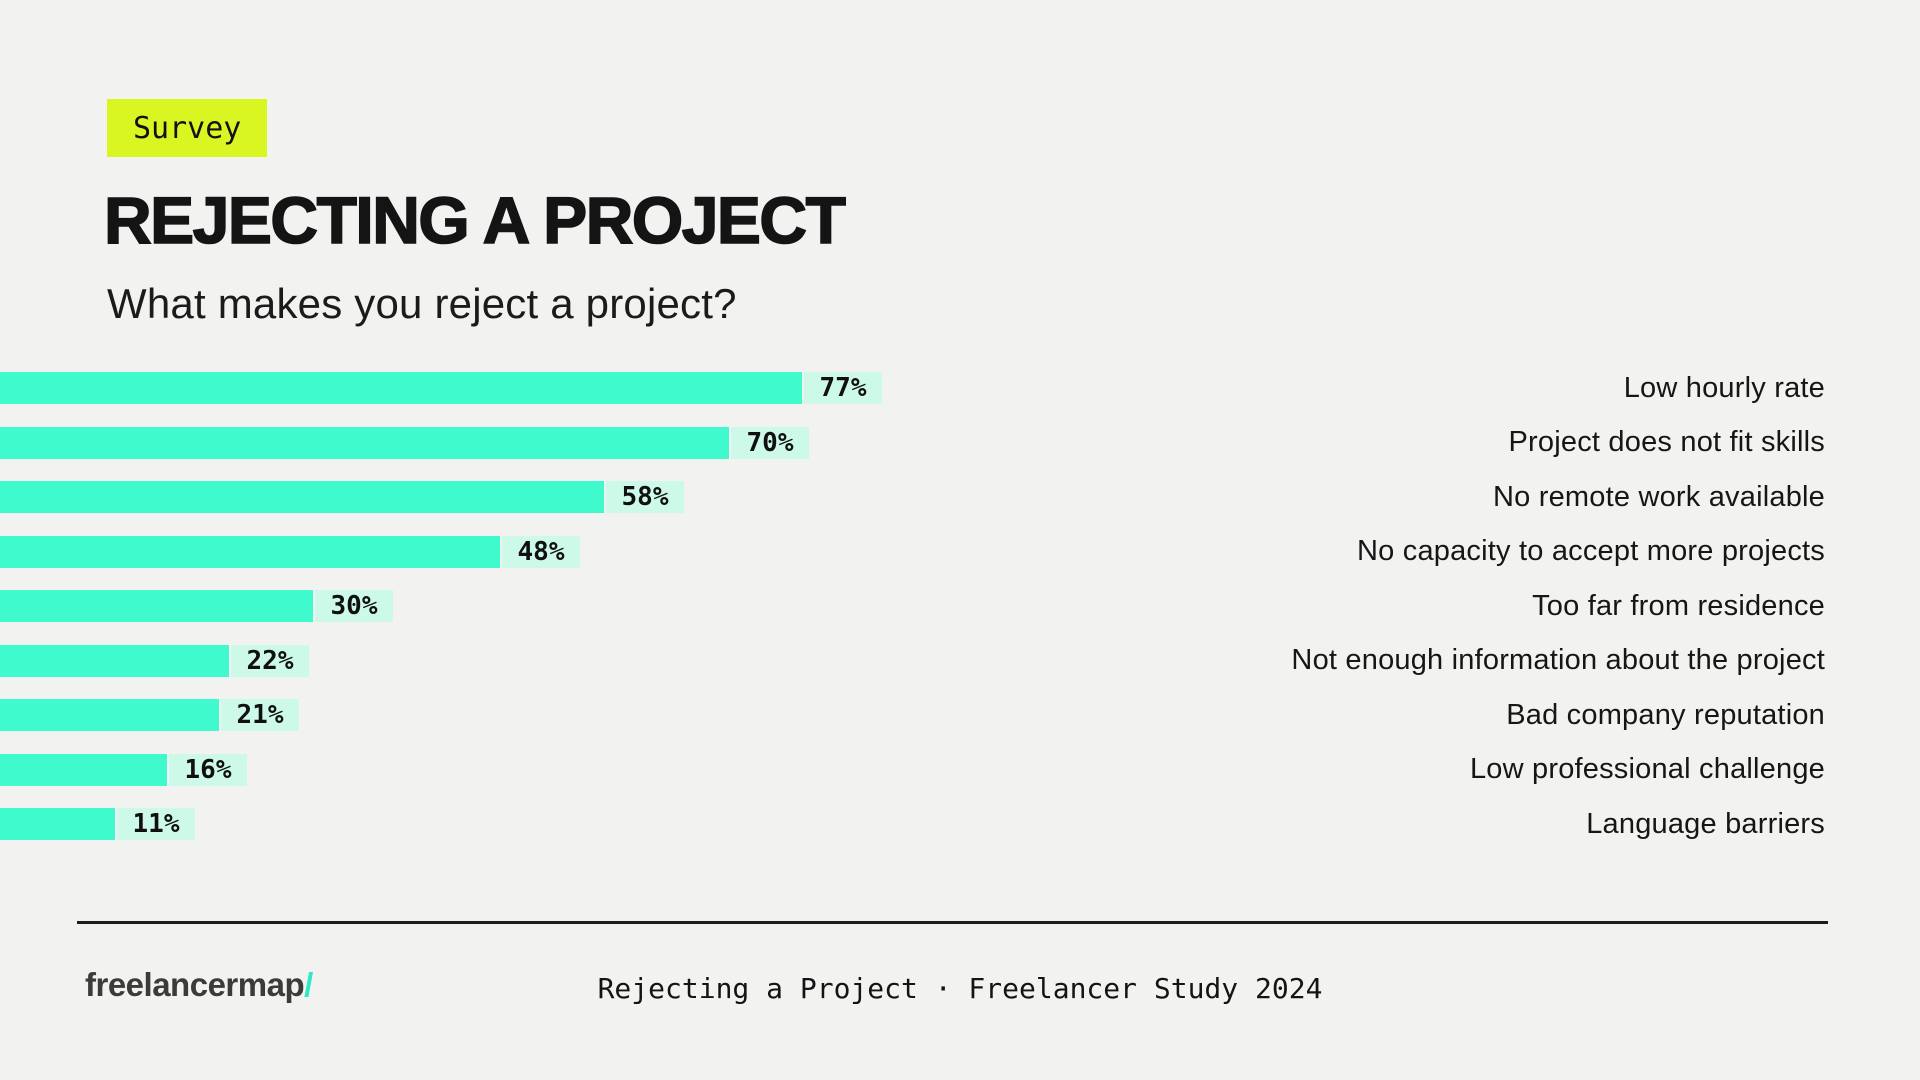  What do you see at coordinates (960, 388) in the screenshot?
I see `bar-row: 77% Low hourly rate` at bounding box center [960, 388].